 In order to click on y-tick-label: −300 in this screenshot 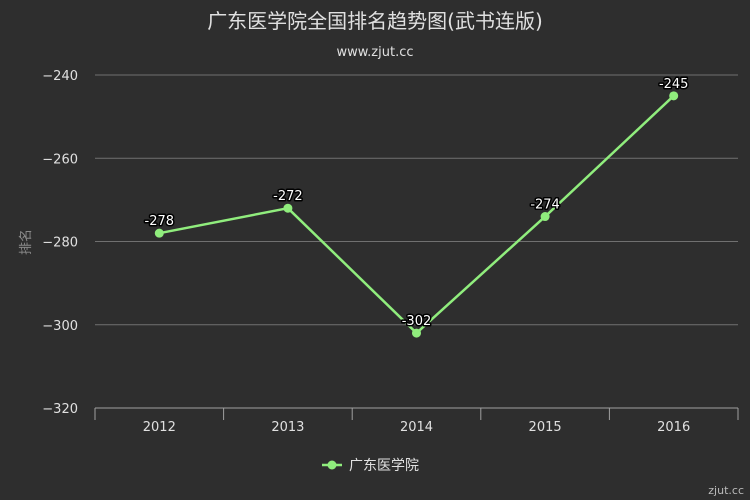, I will do `click(60, 326)`.